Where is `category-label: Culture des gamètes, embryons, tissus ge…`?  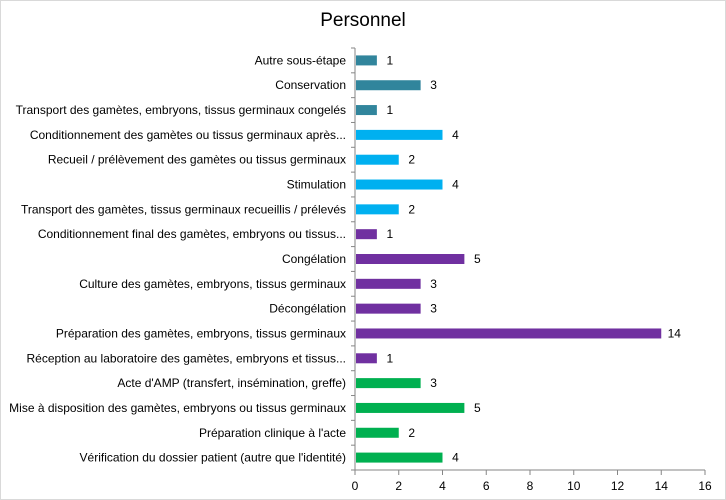 category-label: Culture des gamètes, embryons, tissus ge… is located at coordinates (212, 284).